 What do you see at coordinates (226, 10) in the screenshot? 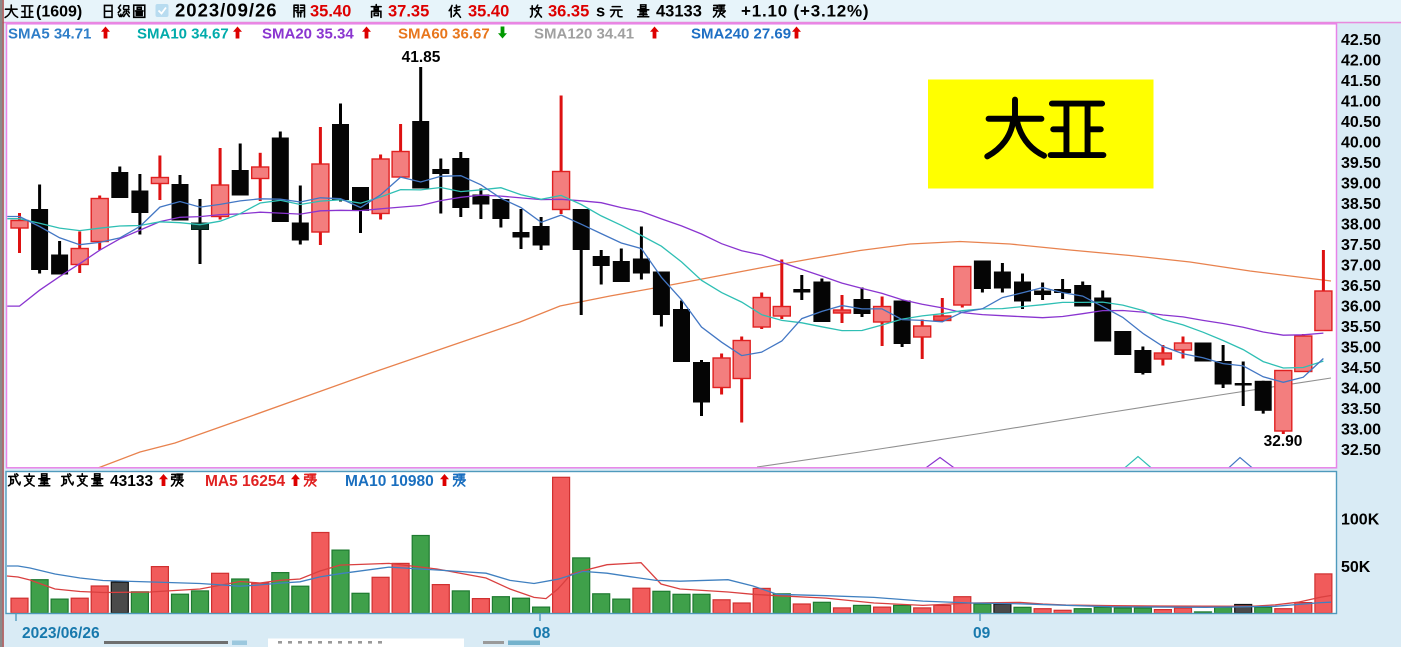
I see `svg-text: 2023/09/26` at bounding box center [226, 10].